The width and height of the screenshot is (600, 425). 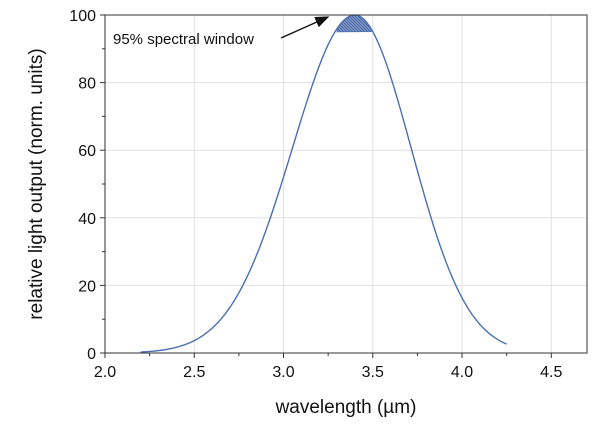 What do you see at coordinates (462, 372) in the screenshot?
I see `x-tick-label: 4.0` at bounding box center [462, 372].